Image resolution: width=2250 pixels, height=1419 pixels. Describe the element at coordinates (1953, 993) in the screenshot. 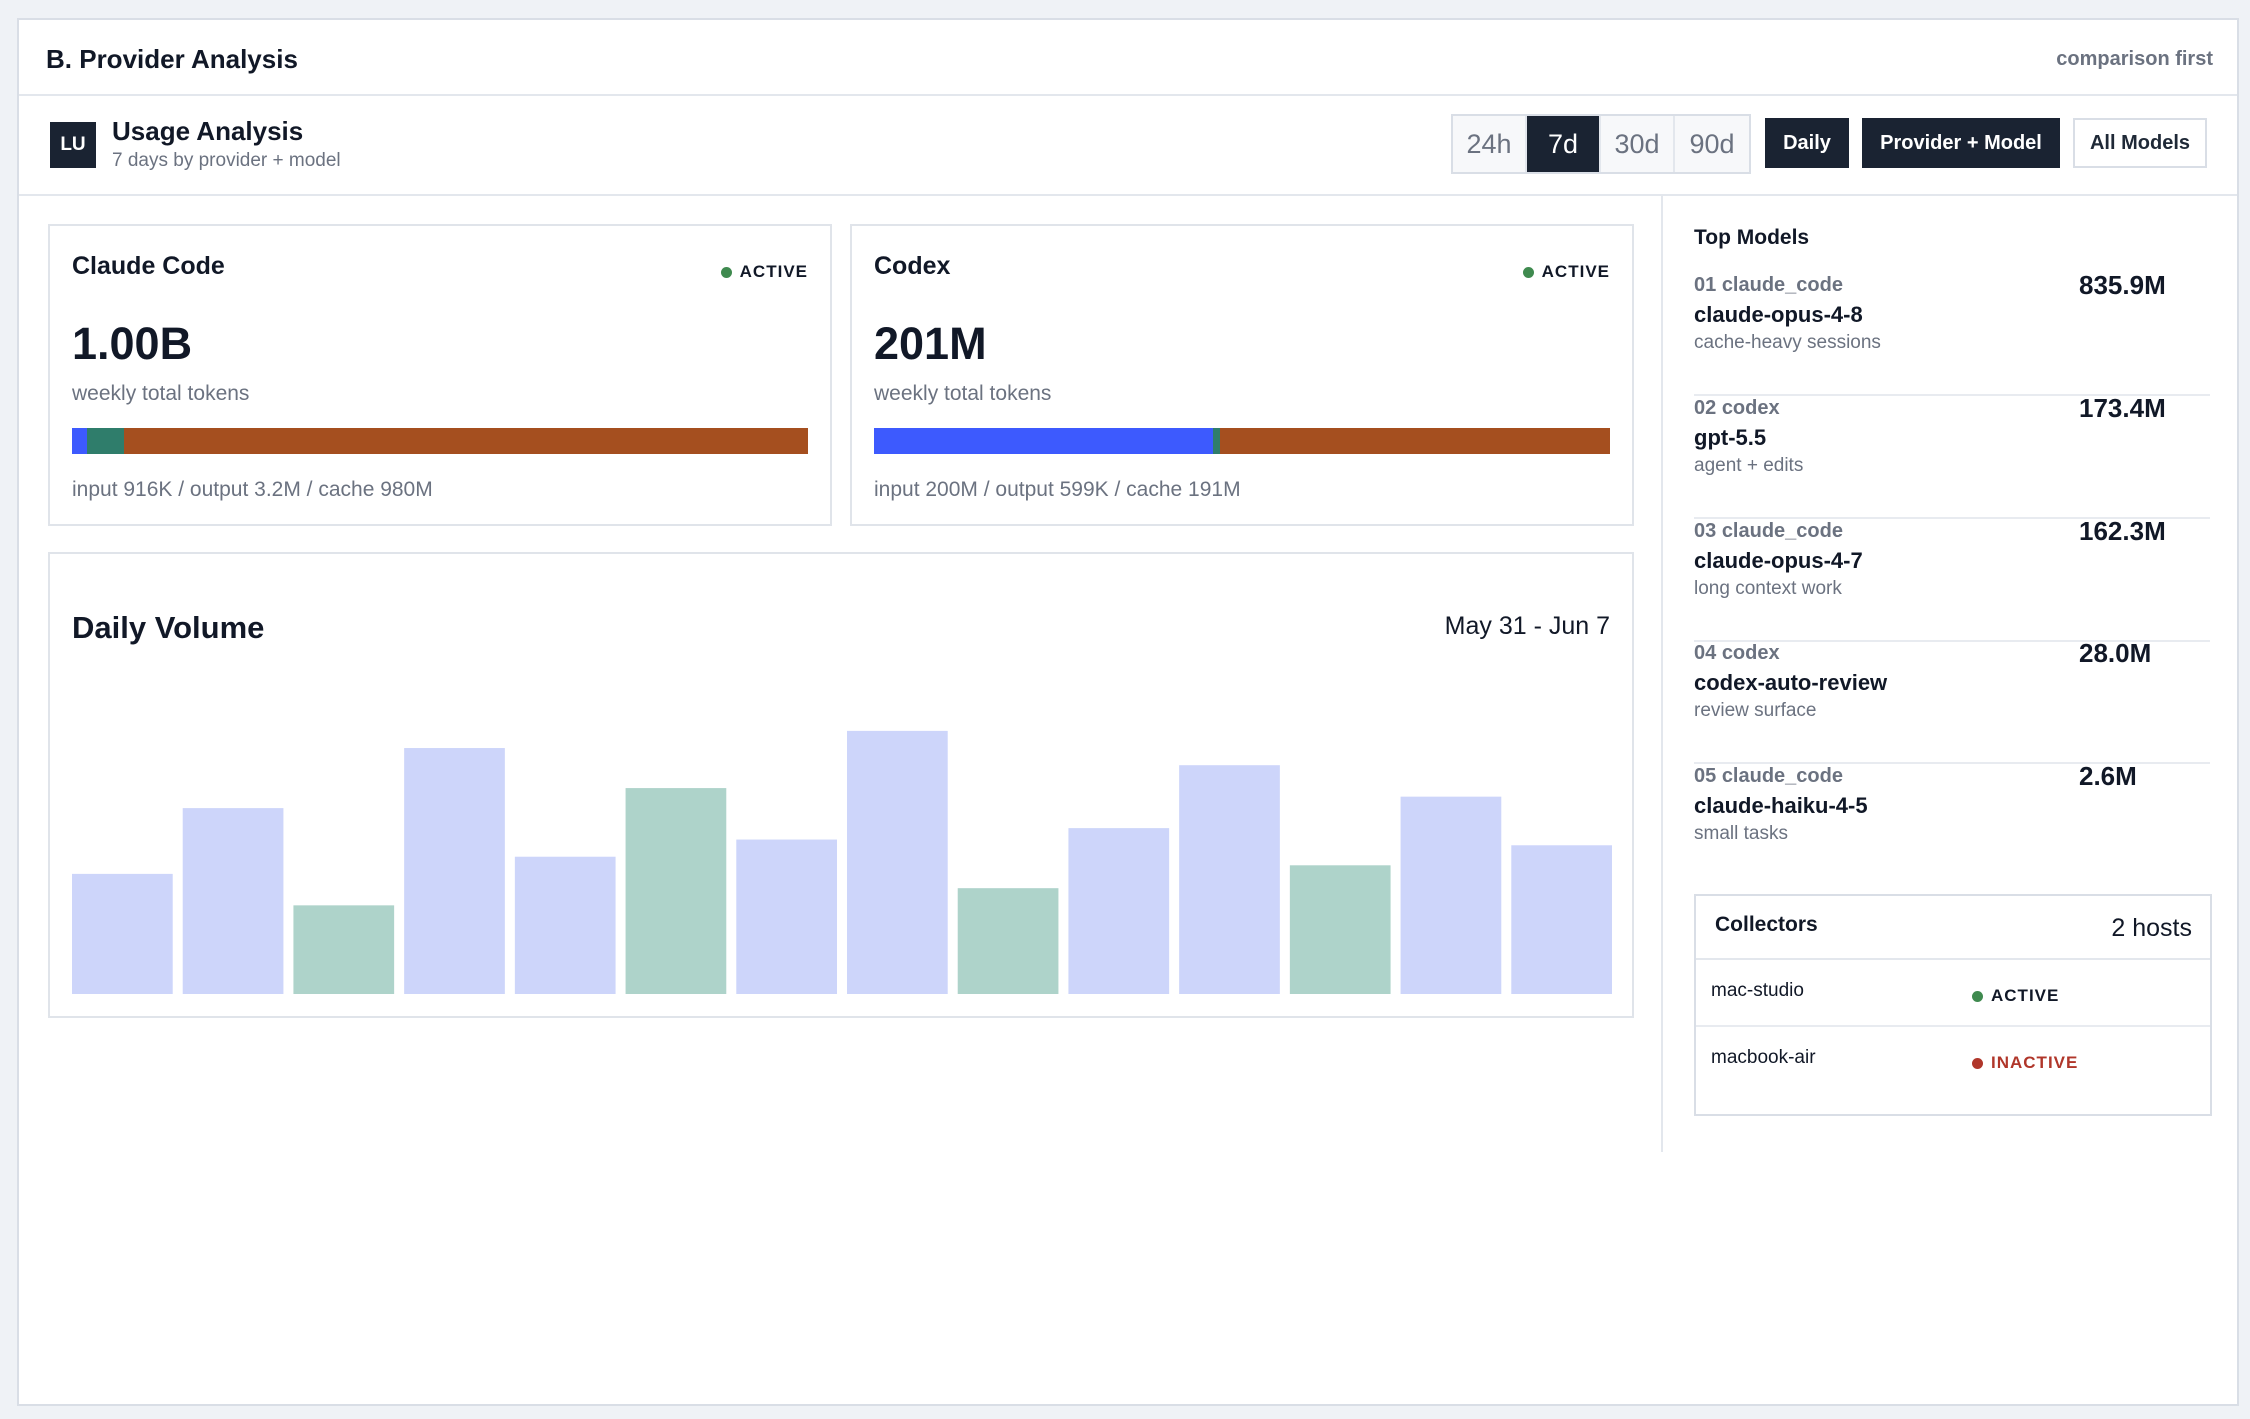

I see `collector-row: mac-studio ACTIVE` at that location.